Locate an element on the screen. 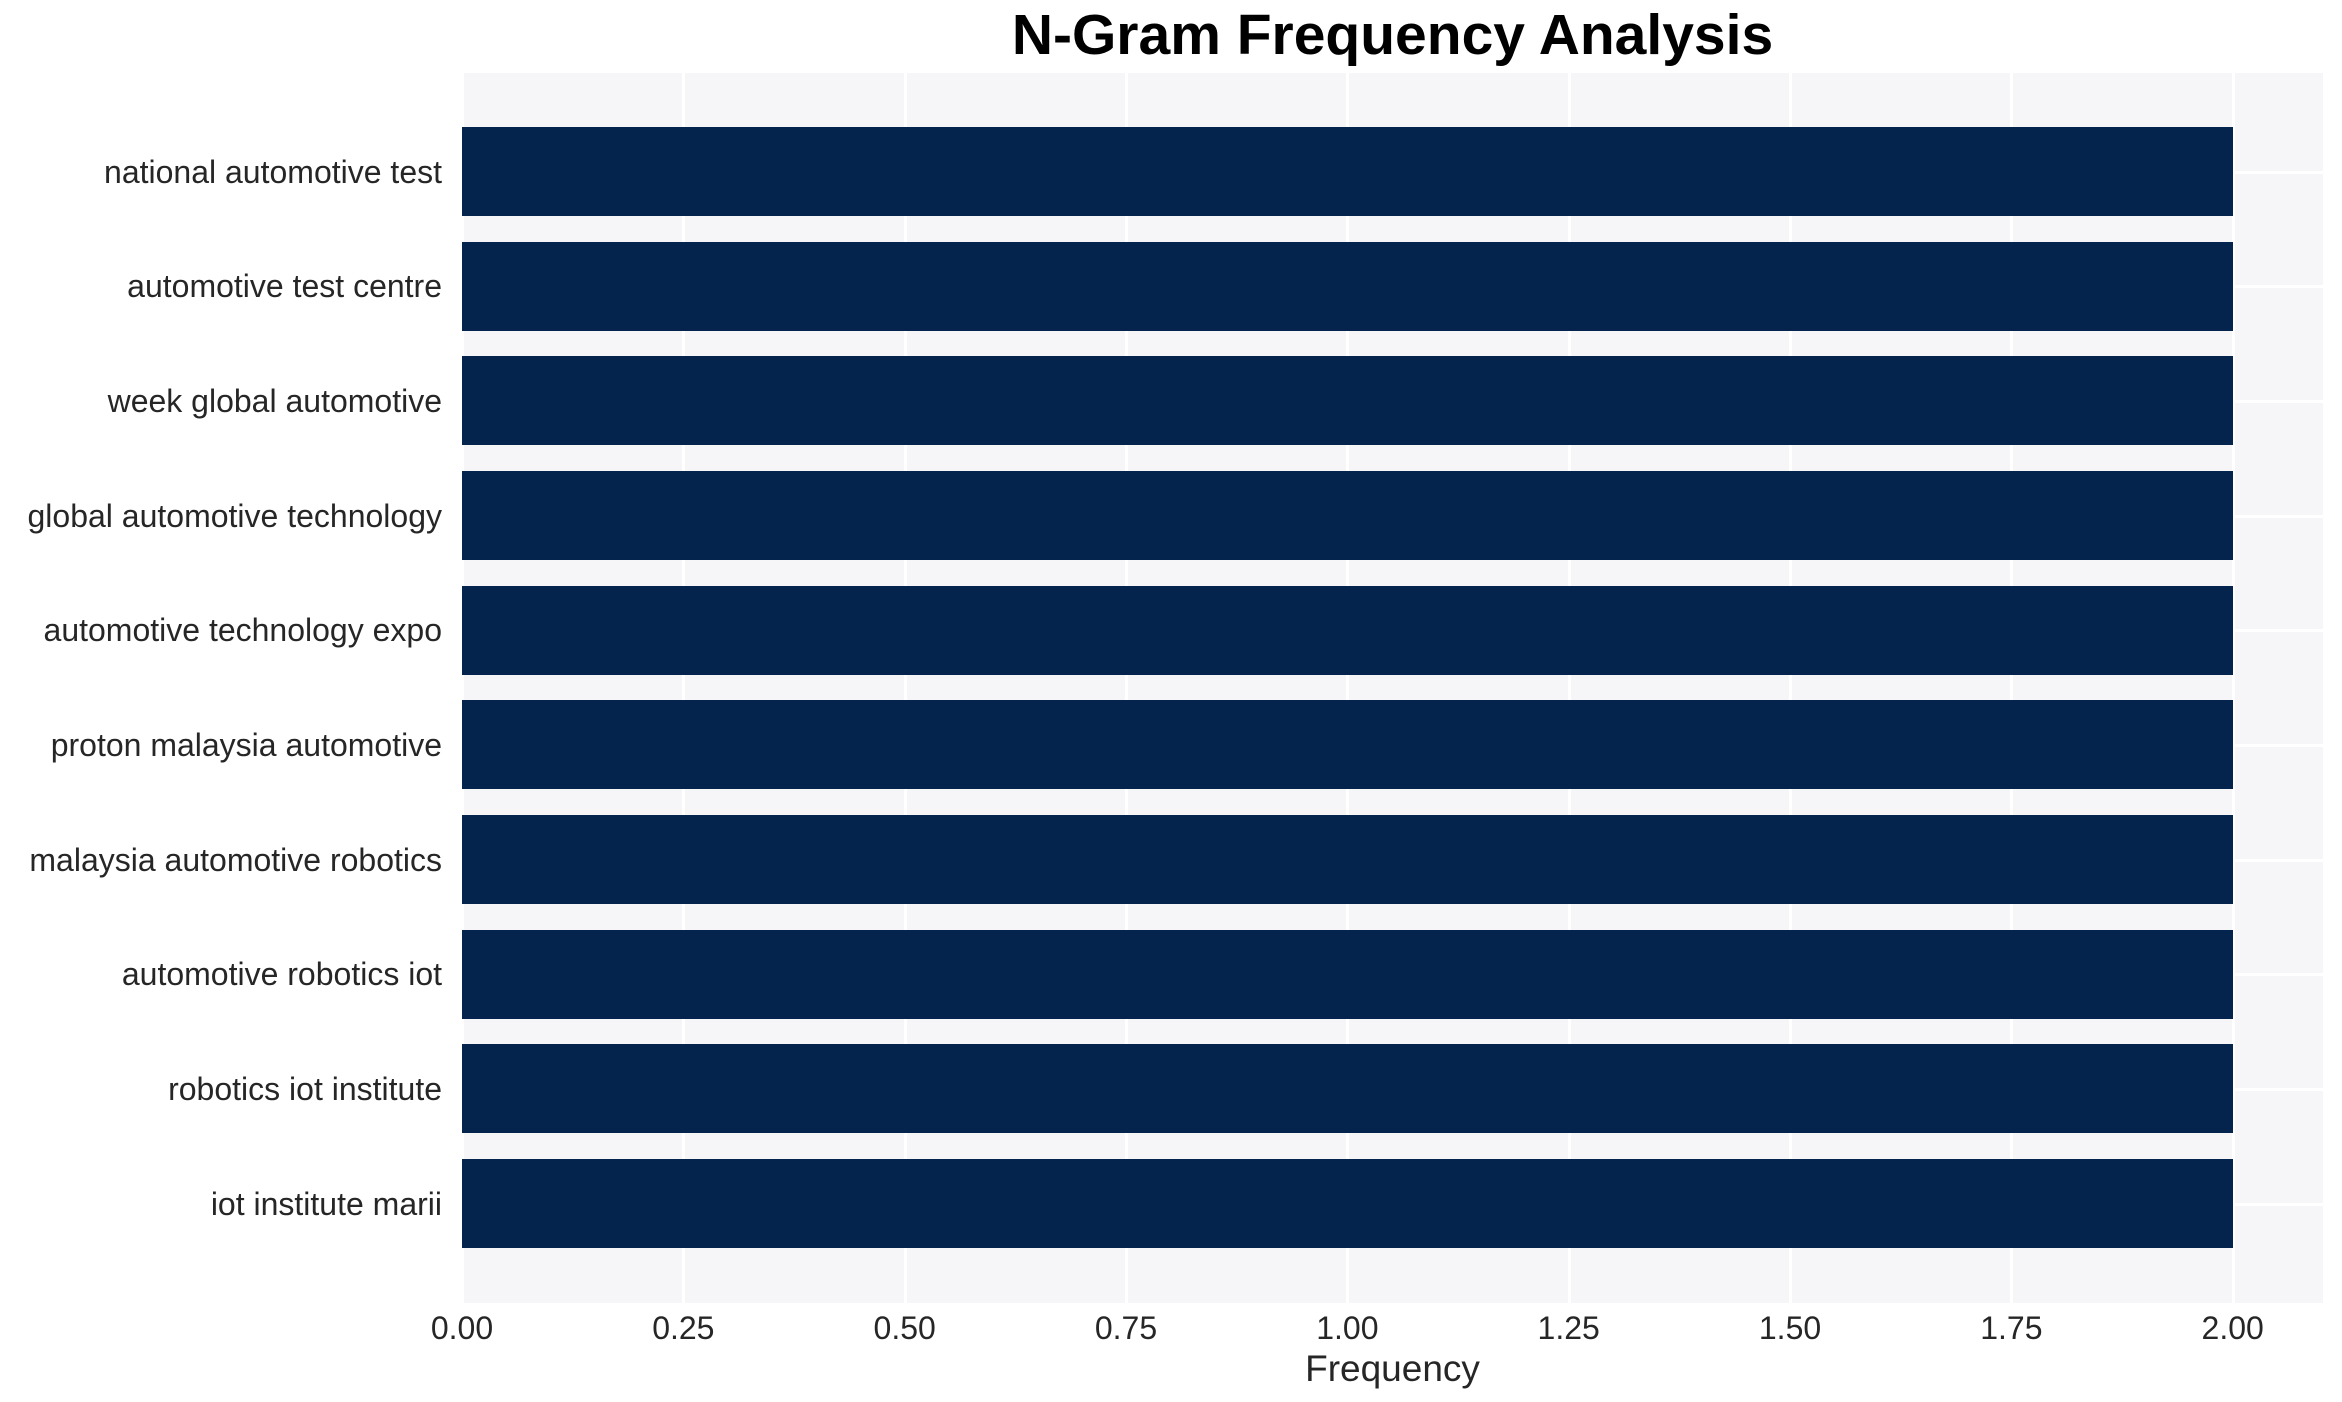 The width and height of the screenshot is (2342, 1402). x-tick-label: 1.75 is located at coordinates (2011, 1328).